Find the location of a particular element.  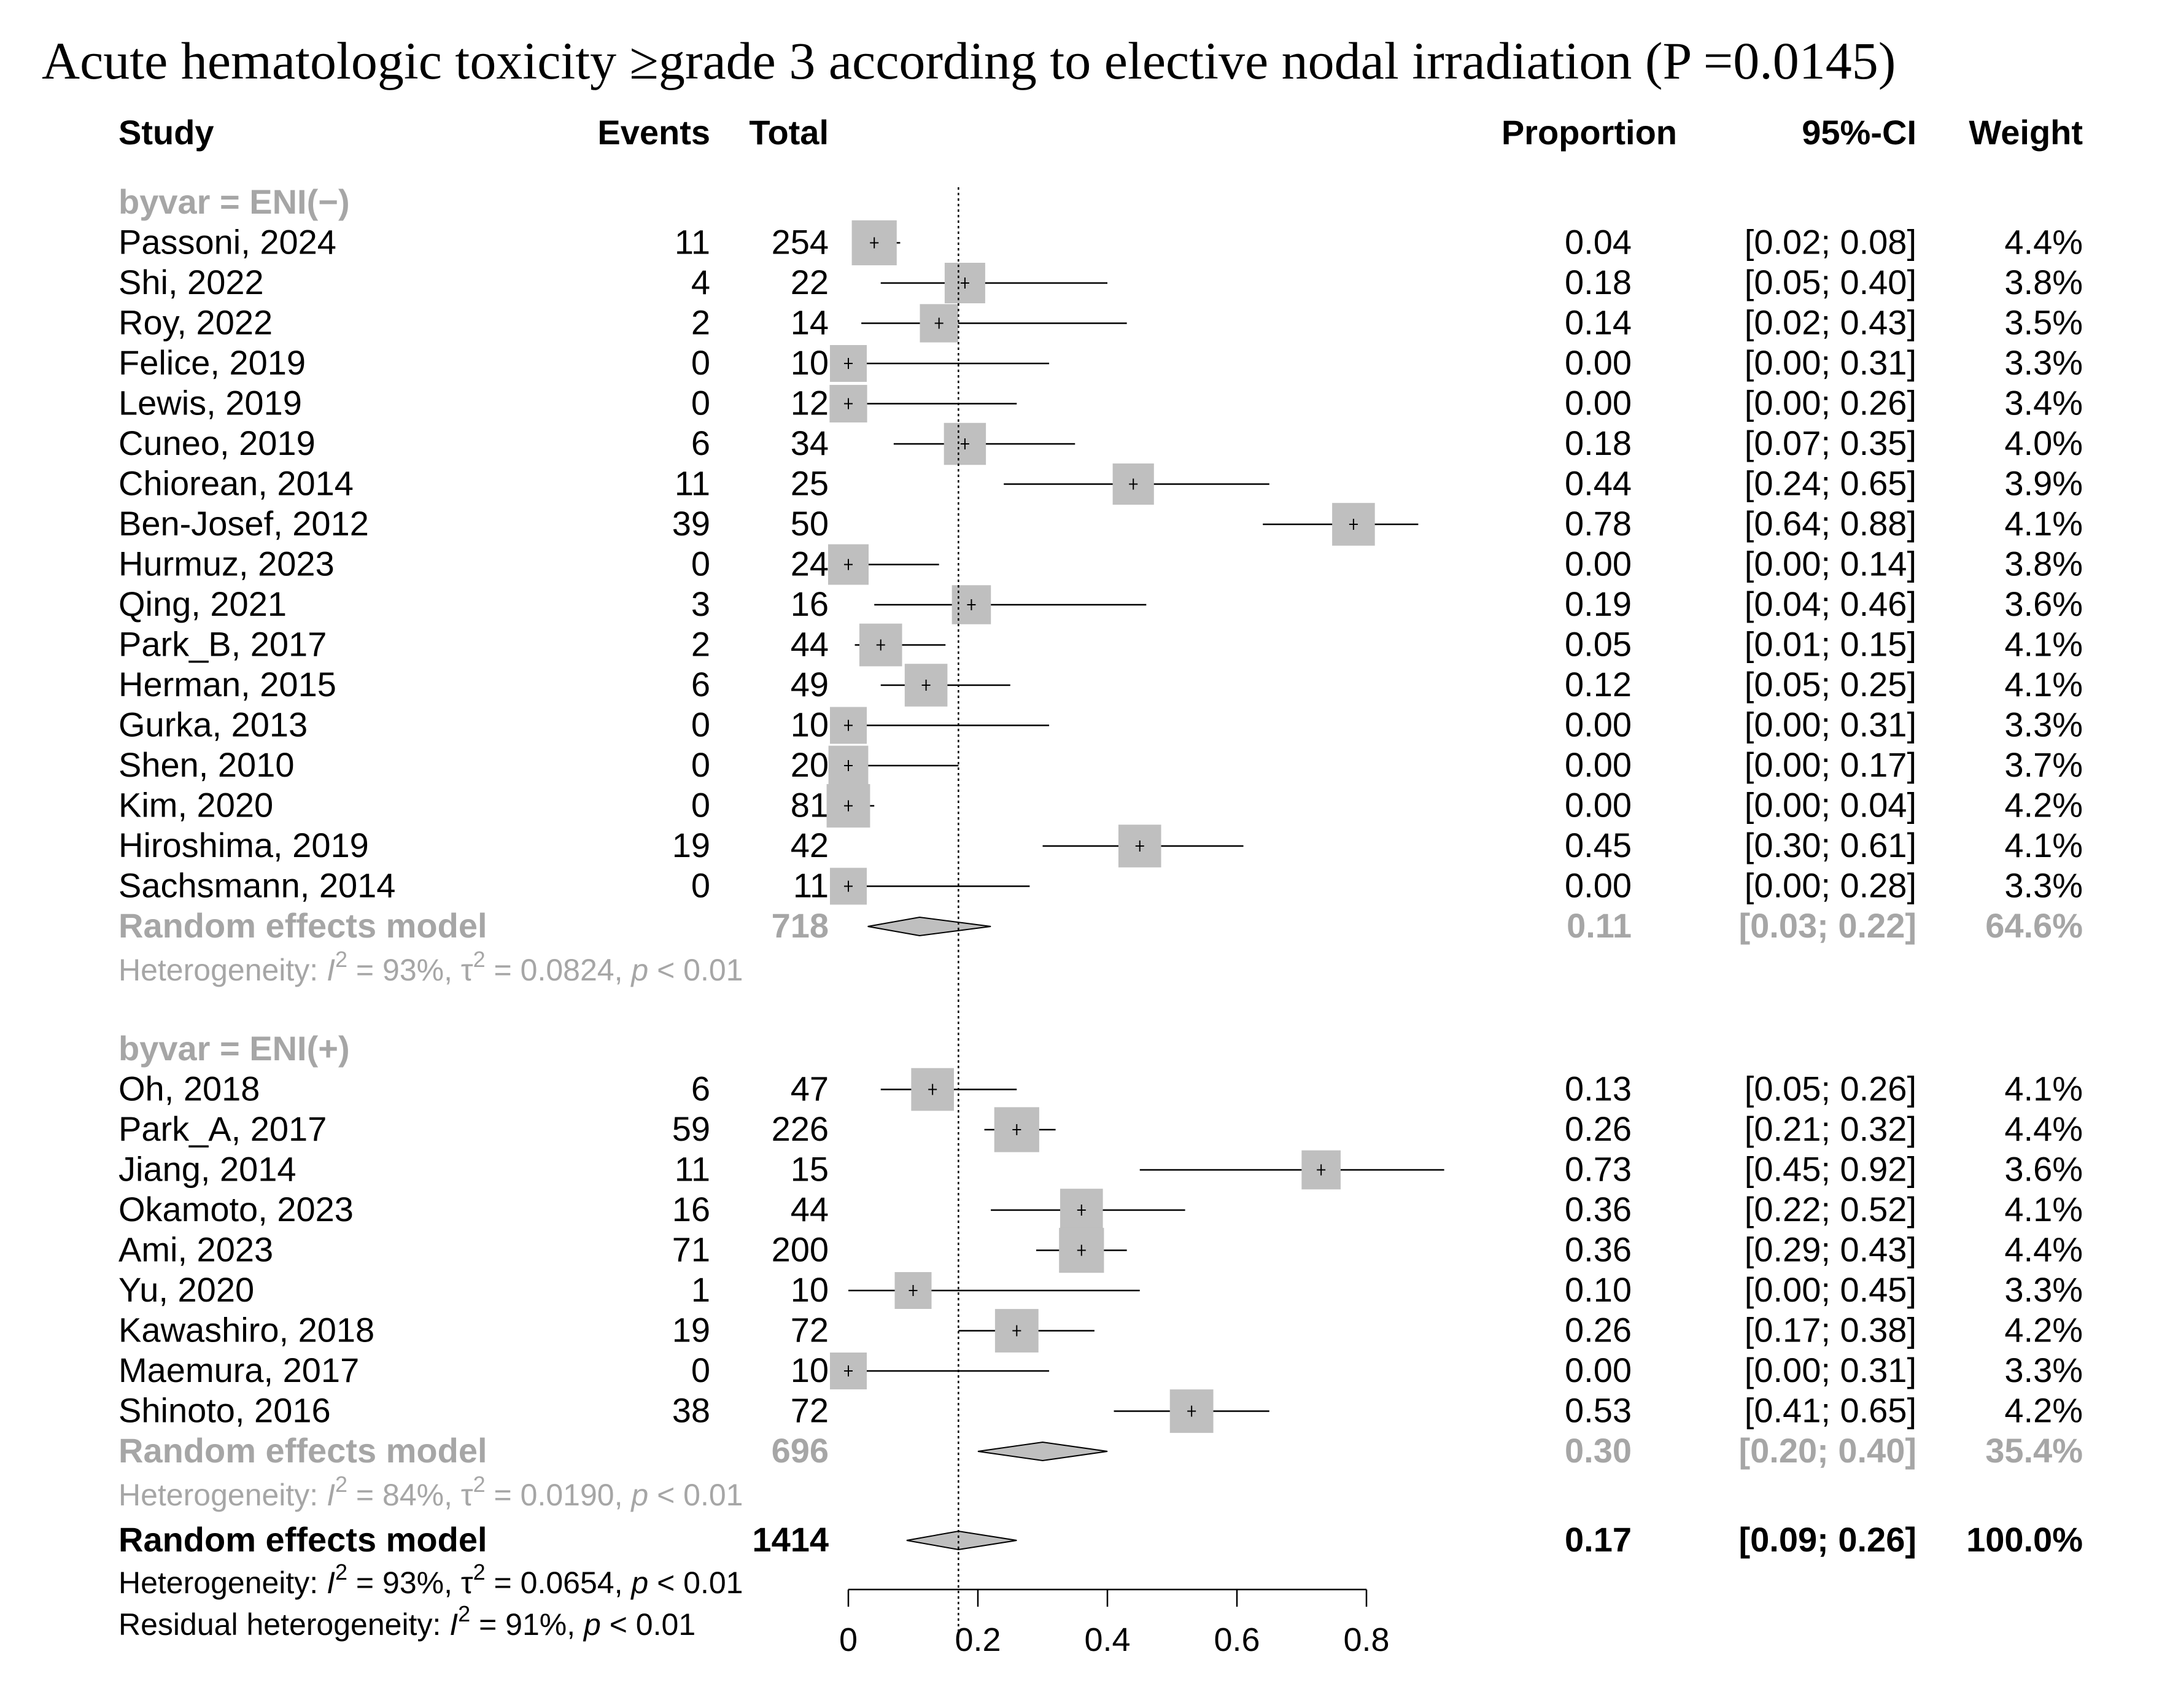

study-total: 44 is located at coordinates (810, 1209).